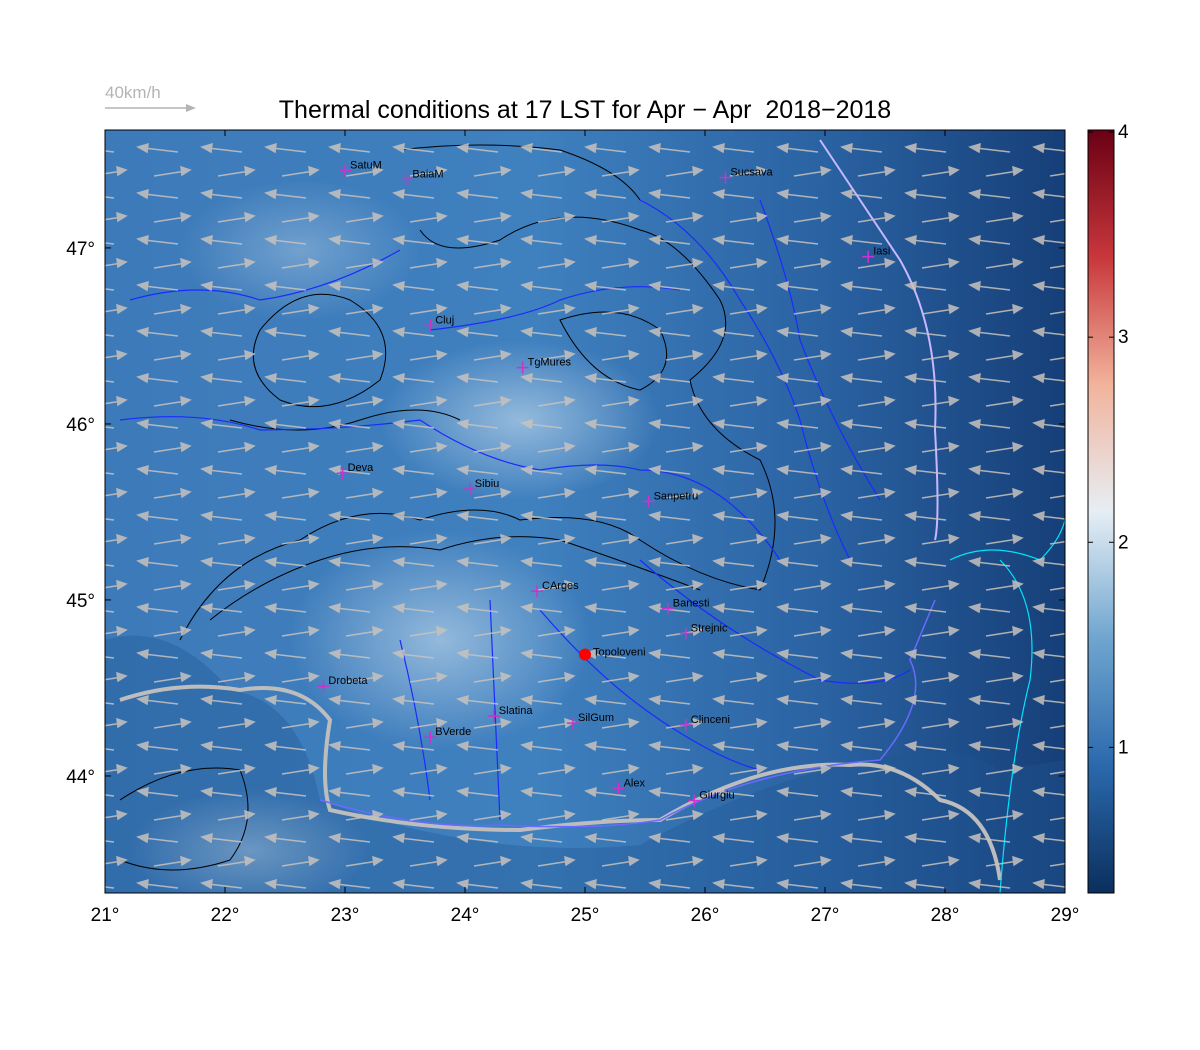 The width and height of the screenshot is (1200, 1050). What do you see at coordinates (1065, 915) in the screenshot?
I see `x-tick-label: 29°` at bounding box center [1065, 915].